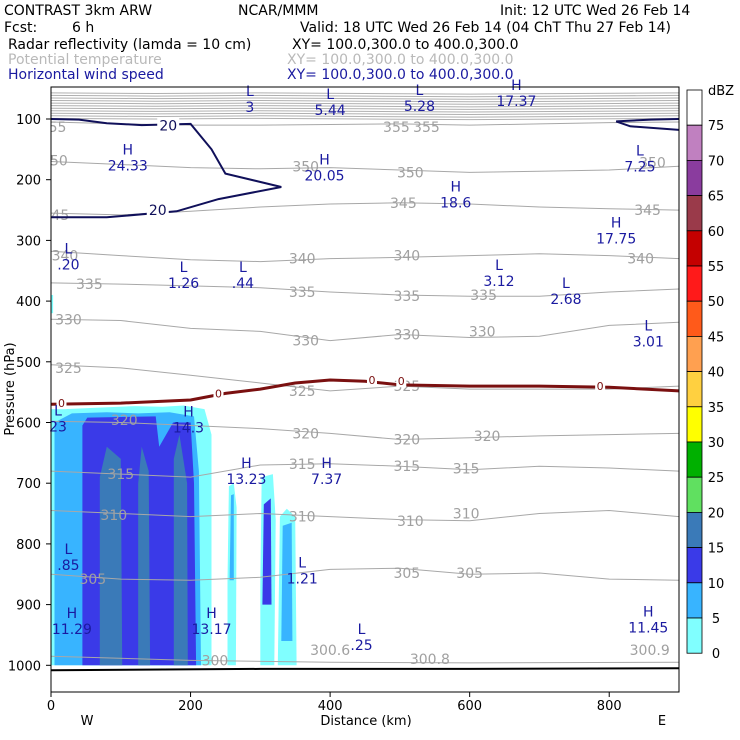  What do you see at coordinates (650, 651) in the screenshot?
I see `theta-label: 300.9` at bounding box center [650, 651].